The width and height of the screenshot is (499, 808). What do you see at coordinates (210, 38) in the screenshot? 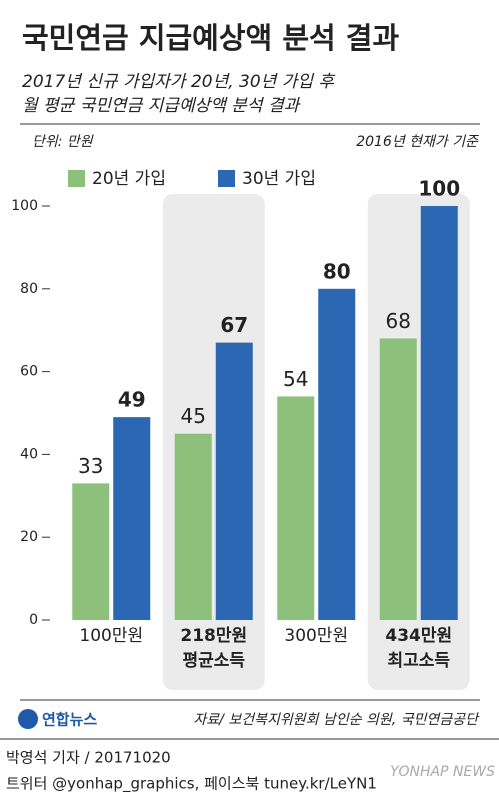
I see `chart-title: 국민연금 지급예상액 분석 결과` at bounding box center [210, 38].